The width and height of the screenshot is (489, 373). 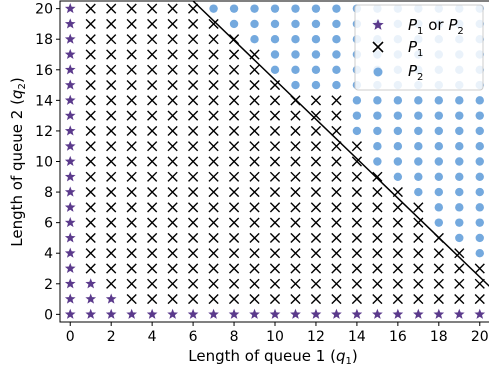 I want to click on x-marker-icon, so click(x=378, y=47).